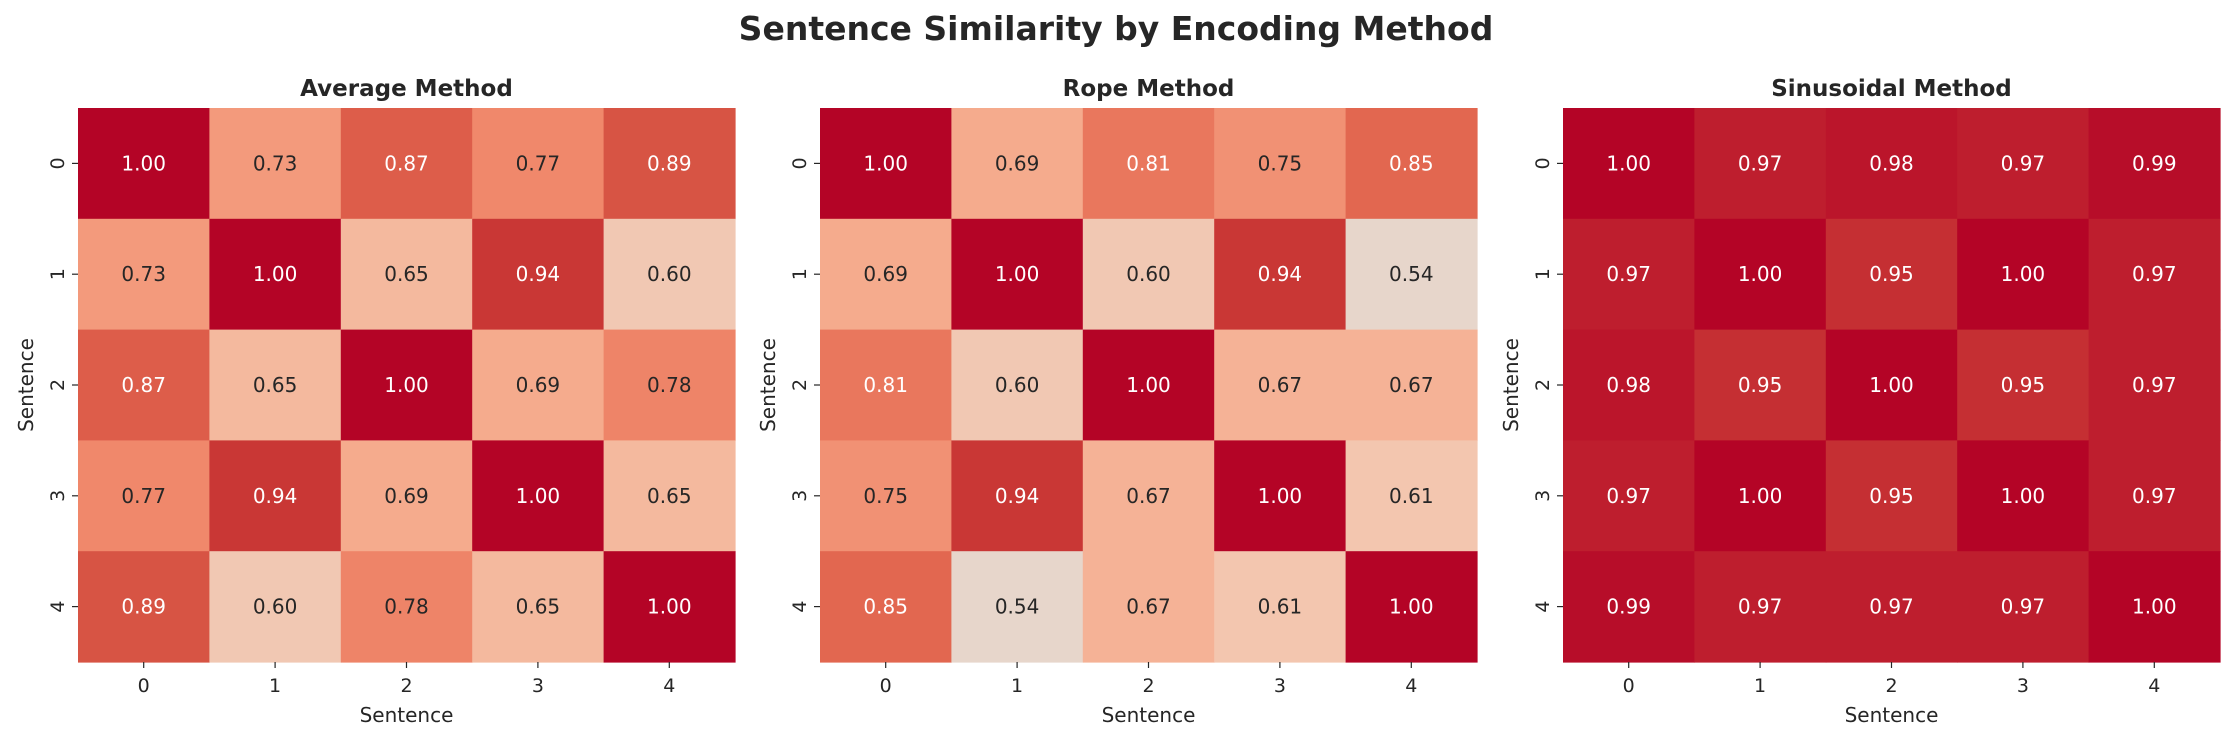  What do you see at coordinates (1280, 385) in the screenshot?
I see `cell-value-label: 0.67` at bounding box center [1280, 385].